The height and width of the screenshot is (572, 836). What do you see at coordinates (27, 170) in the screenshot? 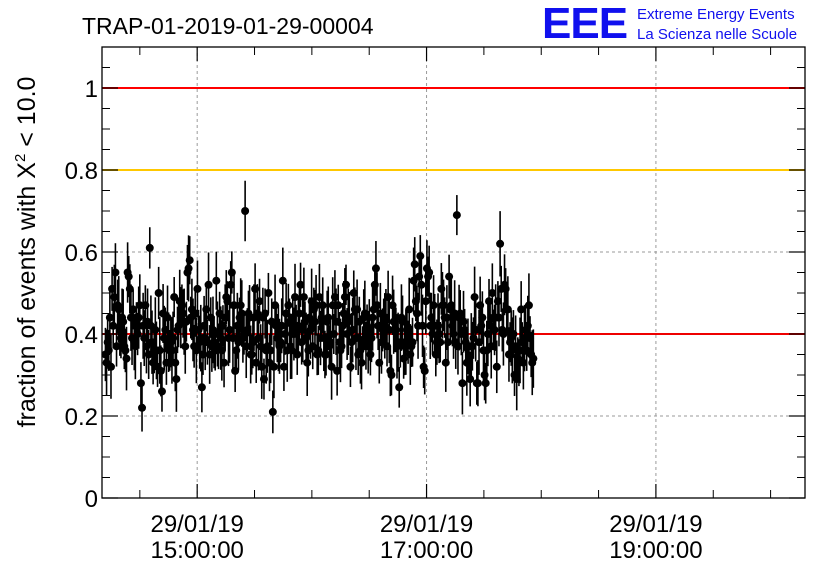
I see `y-axis-title-symbol: Χ` at bounding box center [27, 170].